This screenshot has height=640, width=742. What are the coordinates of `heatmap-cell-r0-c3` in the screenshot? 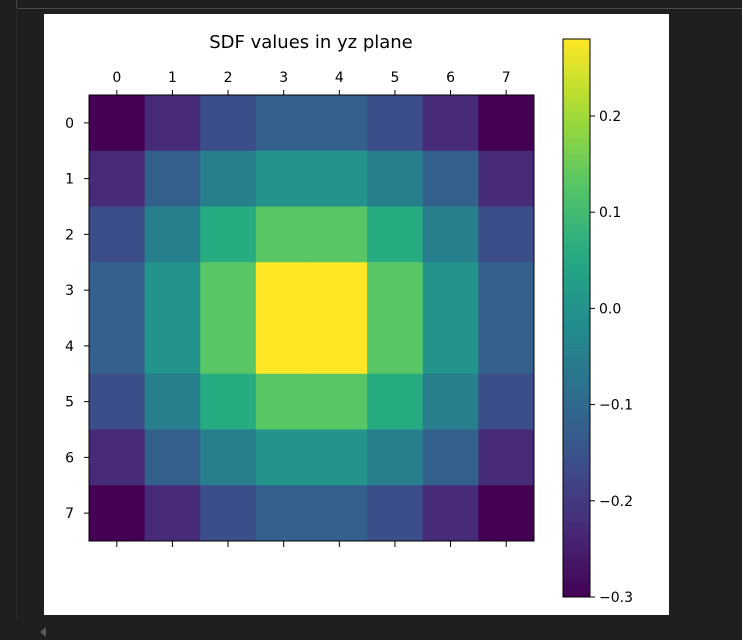 It's located at (283, 123).